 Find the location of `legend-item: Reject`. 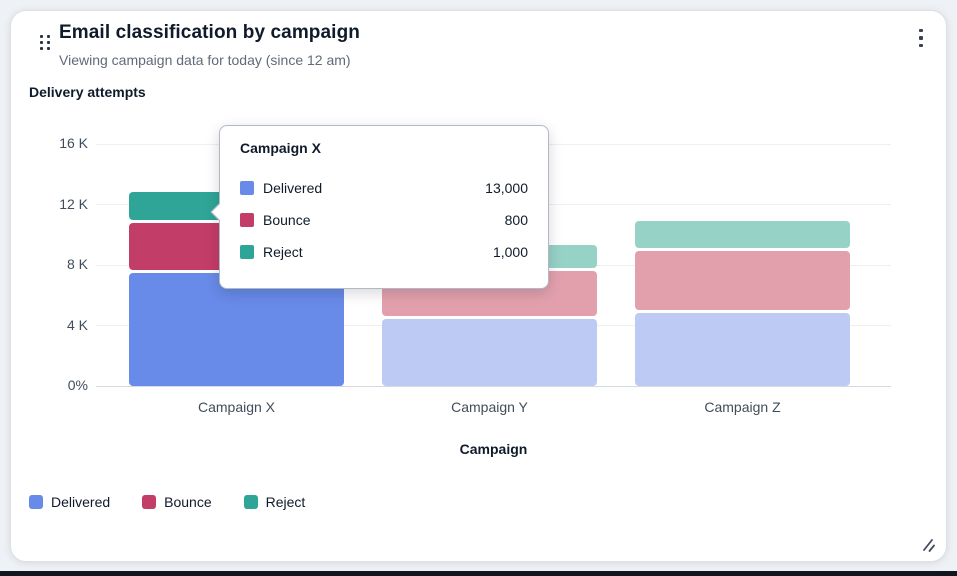

legend-item: Reject is located at coordinates (274, 502).